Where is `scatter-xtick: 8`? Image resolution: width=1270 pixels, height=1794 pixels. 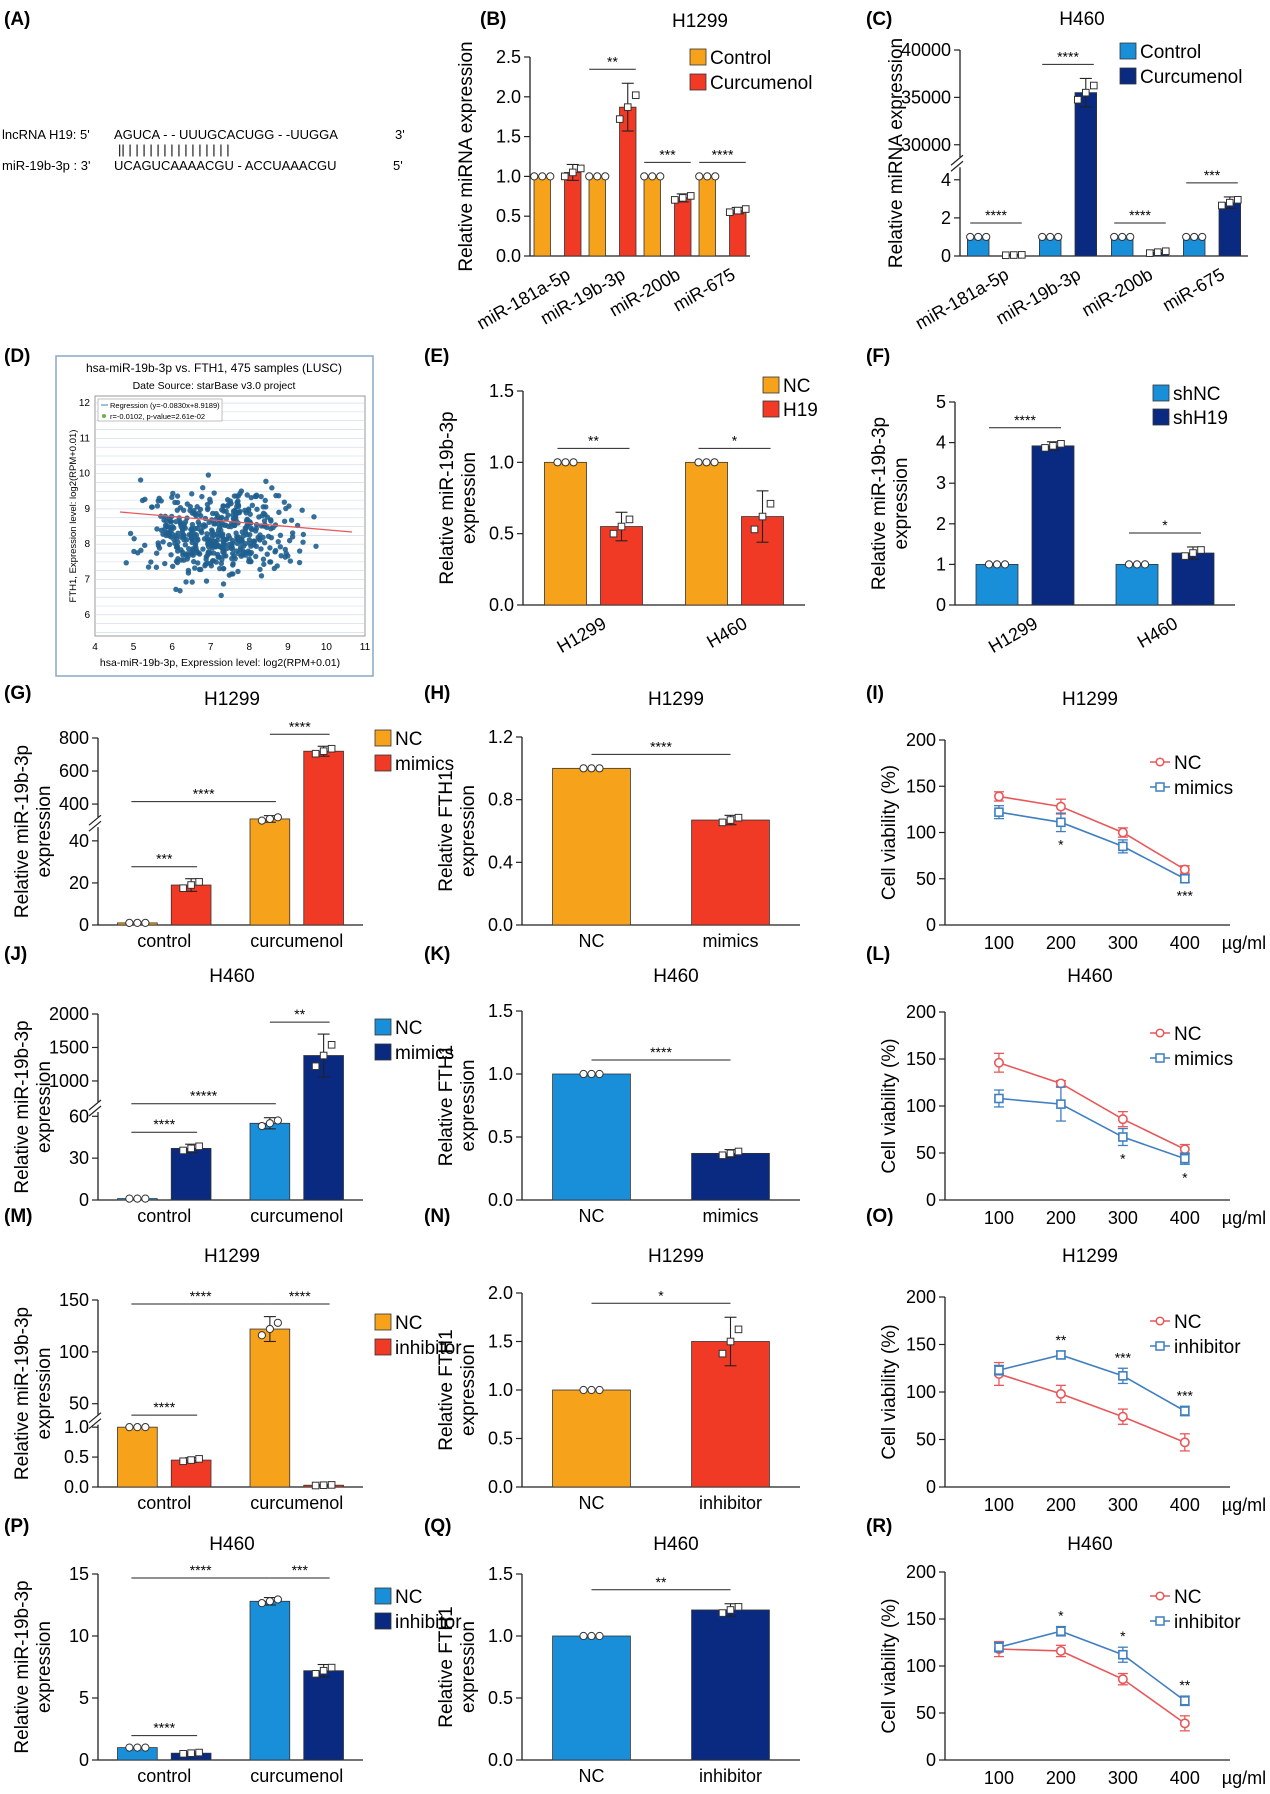 scatter-xtick: 8 is located at coordinates (250, 647).